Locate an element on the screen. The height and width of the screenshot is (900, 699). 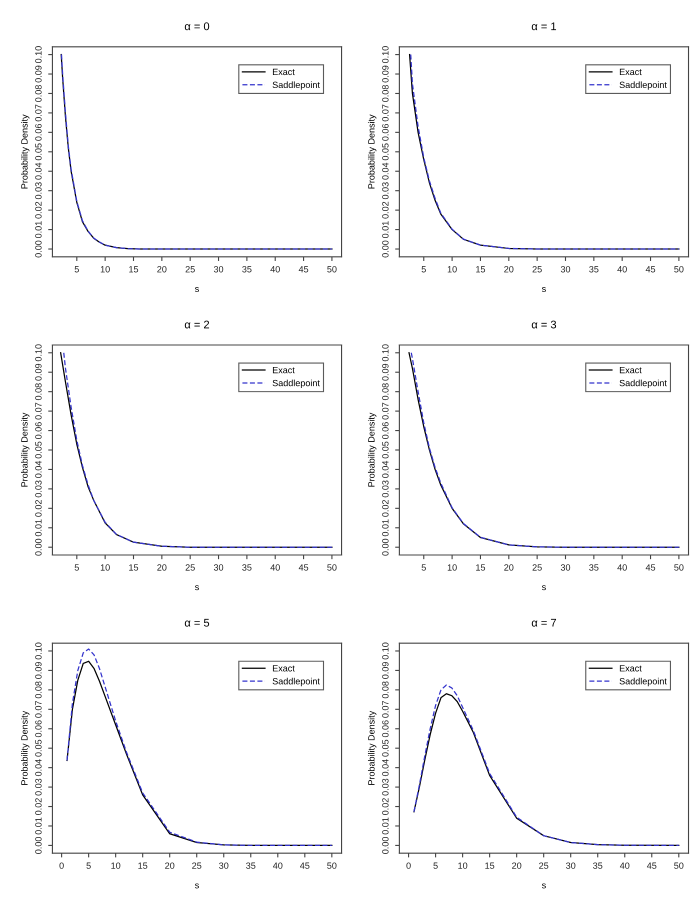
chart-title: α = 2 is located at coordinates (197, 324).